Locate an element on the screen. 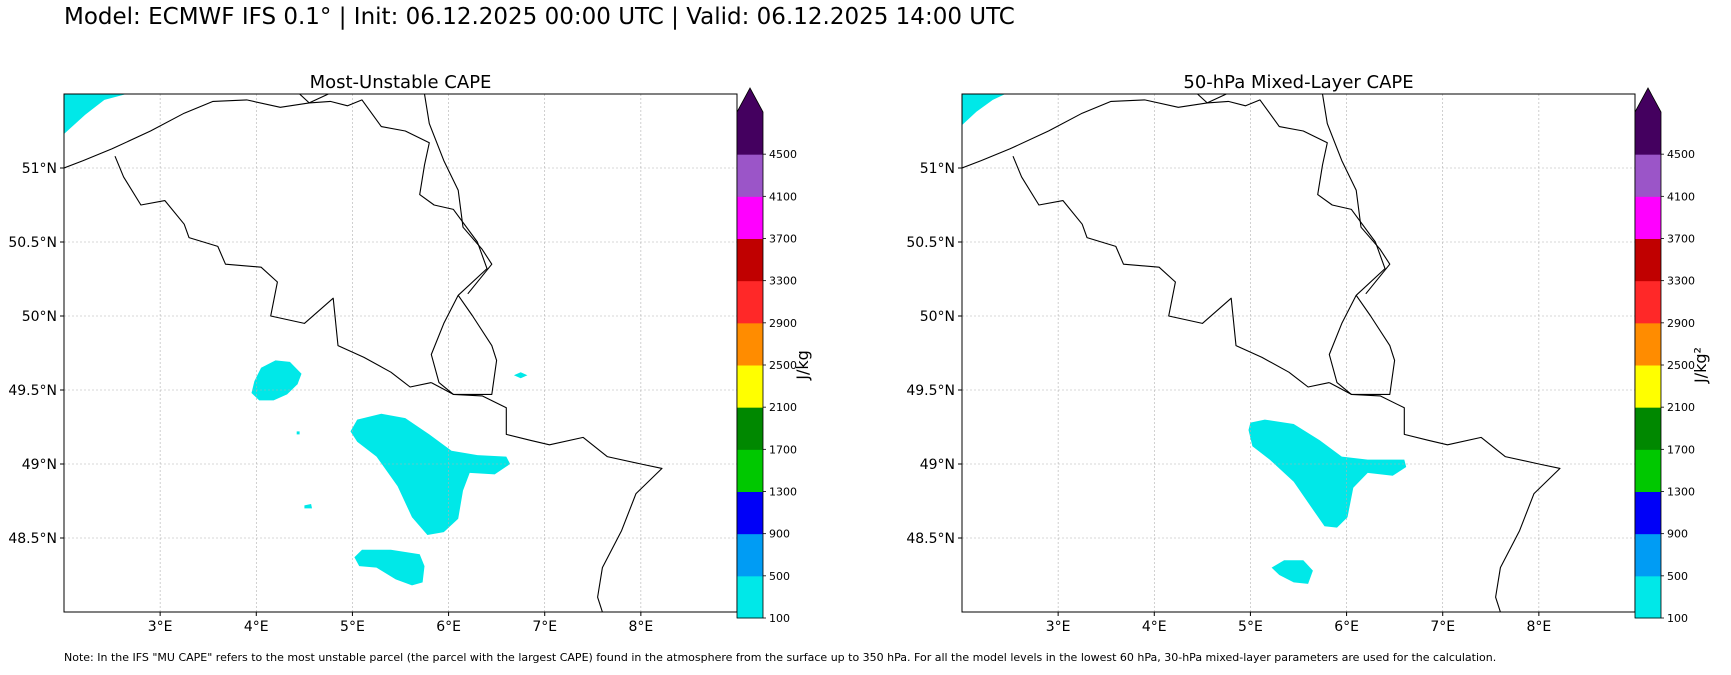  x-tick-label: 8°E is located at coordinates (640, 627).